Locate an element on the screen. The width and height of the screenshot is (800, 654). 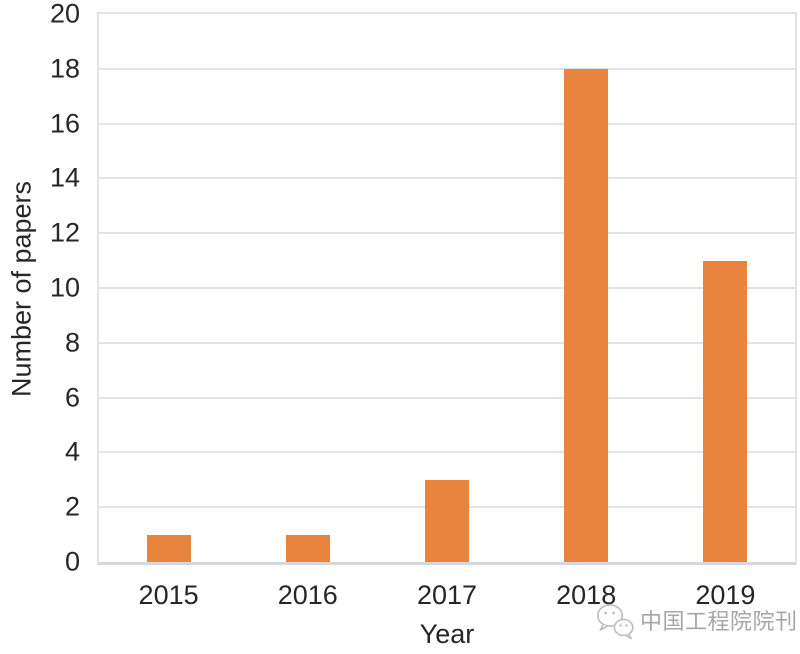
bar-2018 is located at coordinates (586, 315).